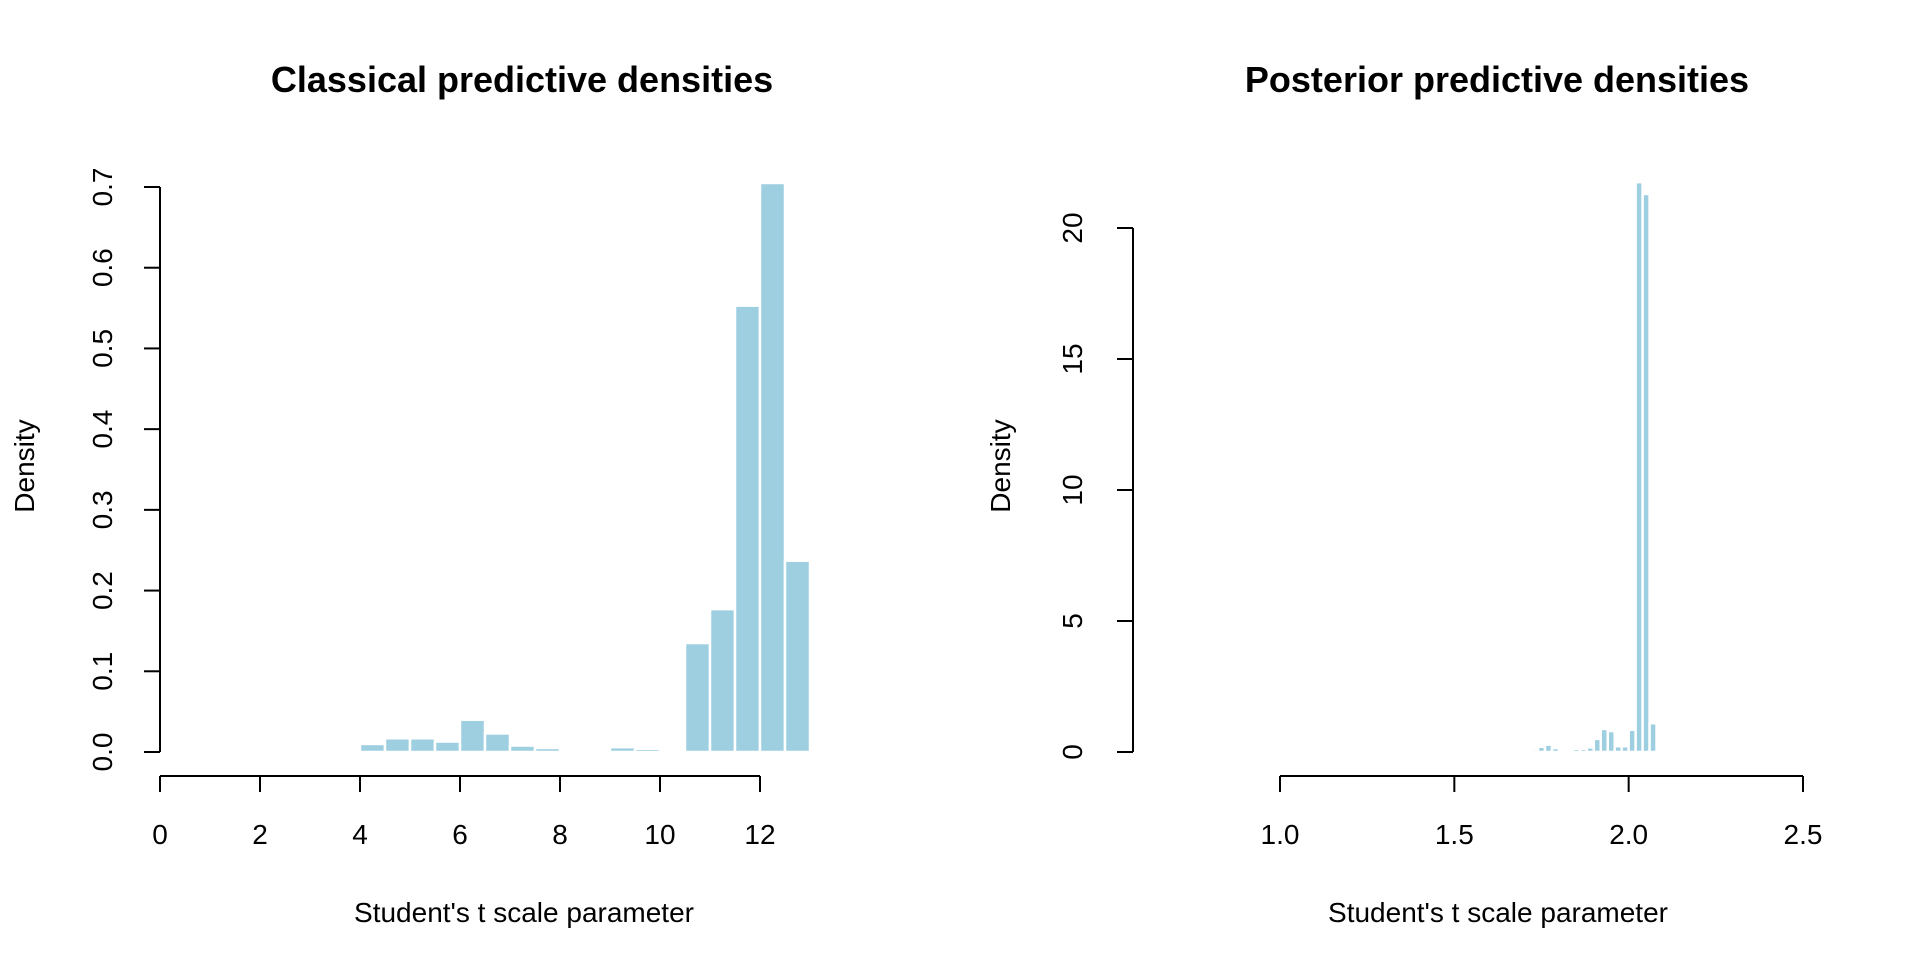  What do you see at coordinates (460, 834) in the screenshot?
I see `x-tick-label: 6` at bounding box center [460, 834].